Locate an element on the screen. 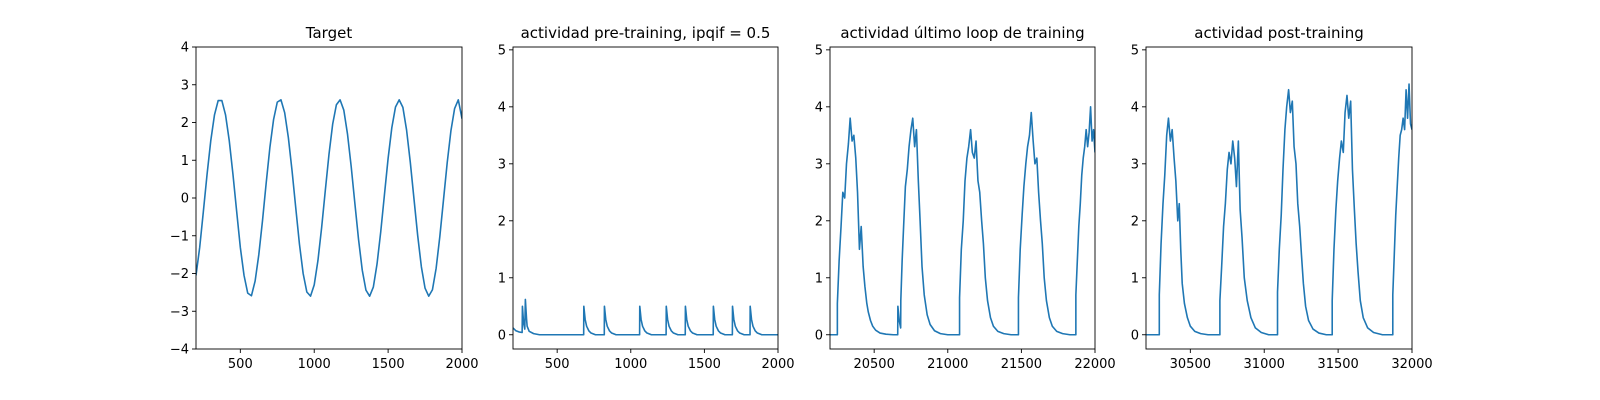 This screenshot has width=1600, height=400. x-tick-label: 21000 is located at coordinates (947, 364).